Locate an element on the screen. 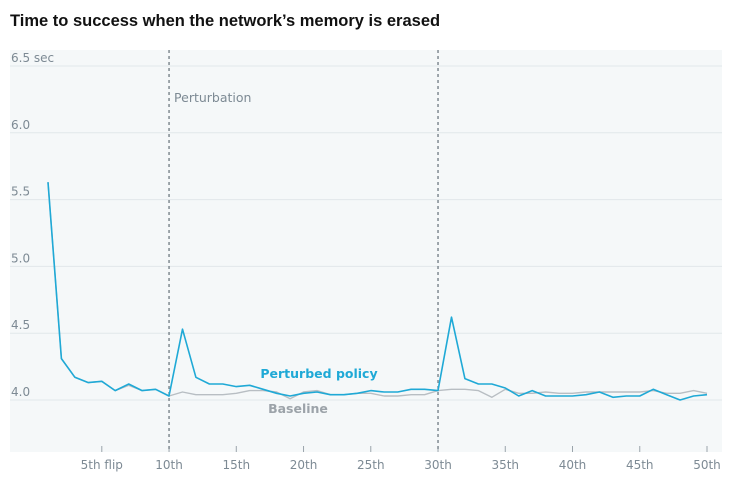 Image resolution: width=733 pixels, height=489 pixels. y-axis-tick-labels: 6.5 sec 6.0 5.5 5.0 4.5 4.0 is located at coordinates (32, 225).